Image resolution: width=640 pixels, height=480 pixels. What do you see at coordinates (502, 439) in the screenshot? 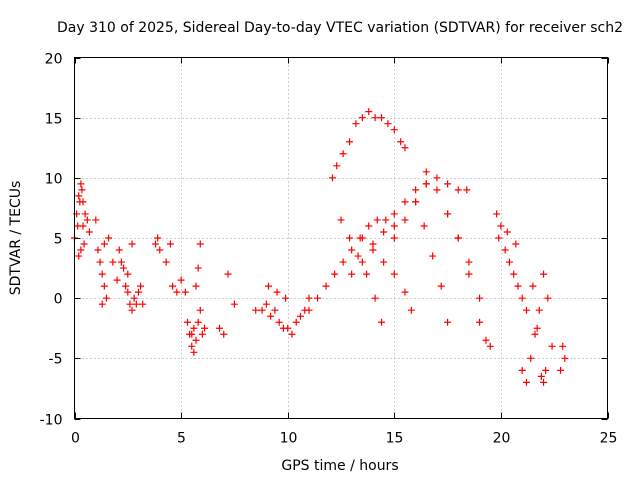
I see `x-tick-label: 20` at bounding box center [502, 439].